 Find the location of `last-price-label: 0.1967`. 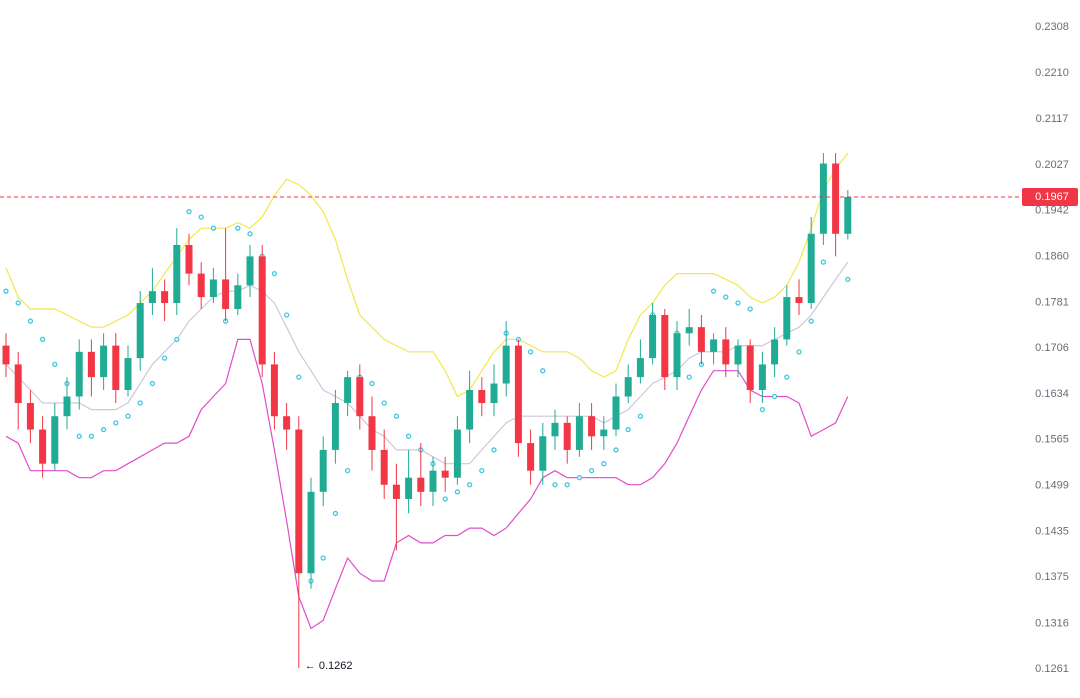

last-price-label: 0.1967 is located at coordinates (1052, 197).